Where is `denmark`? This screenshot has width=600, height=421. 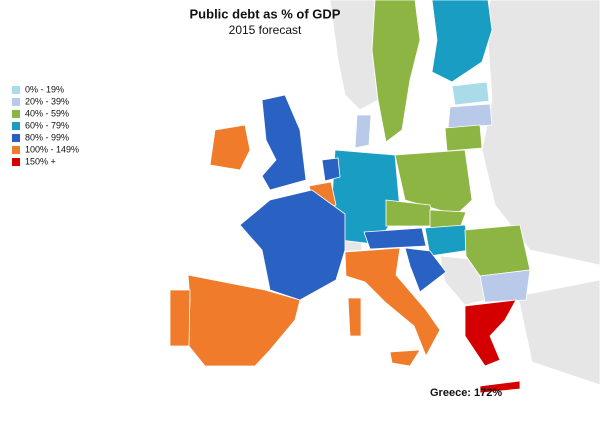 denmark is located at coordinates (363, 131).